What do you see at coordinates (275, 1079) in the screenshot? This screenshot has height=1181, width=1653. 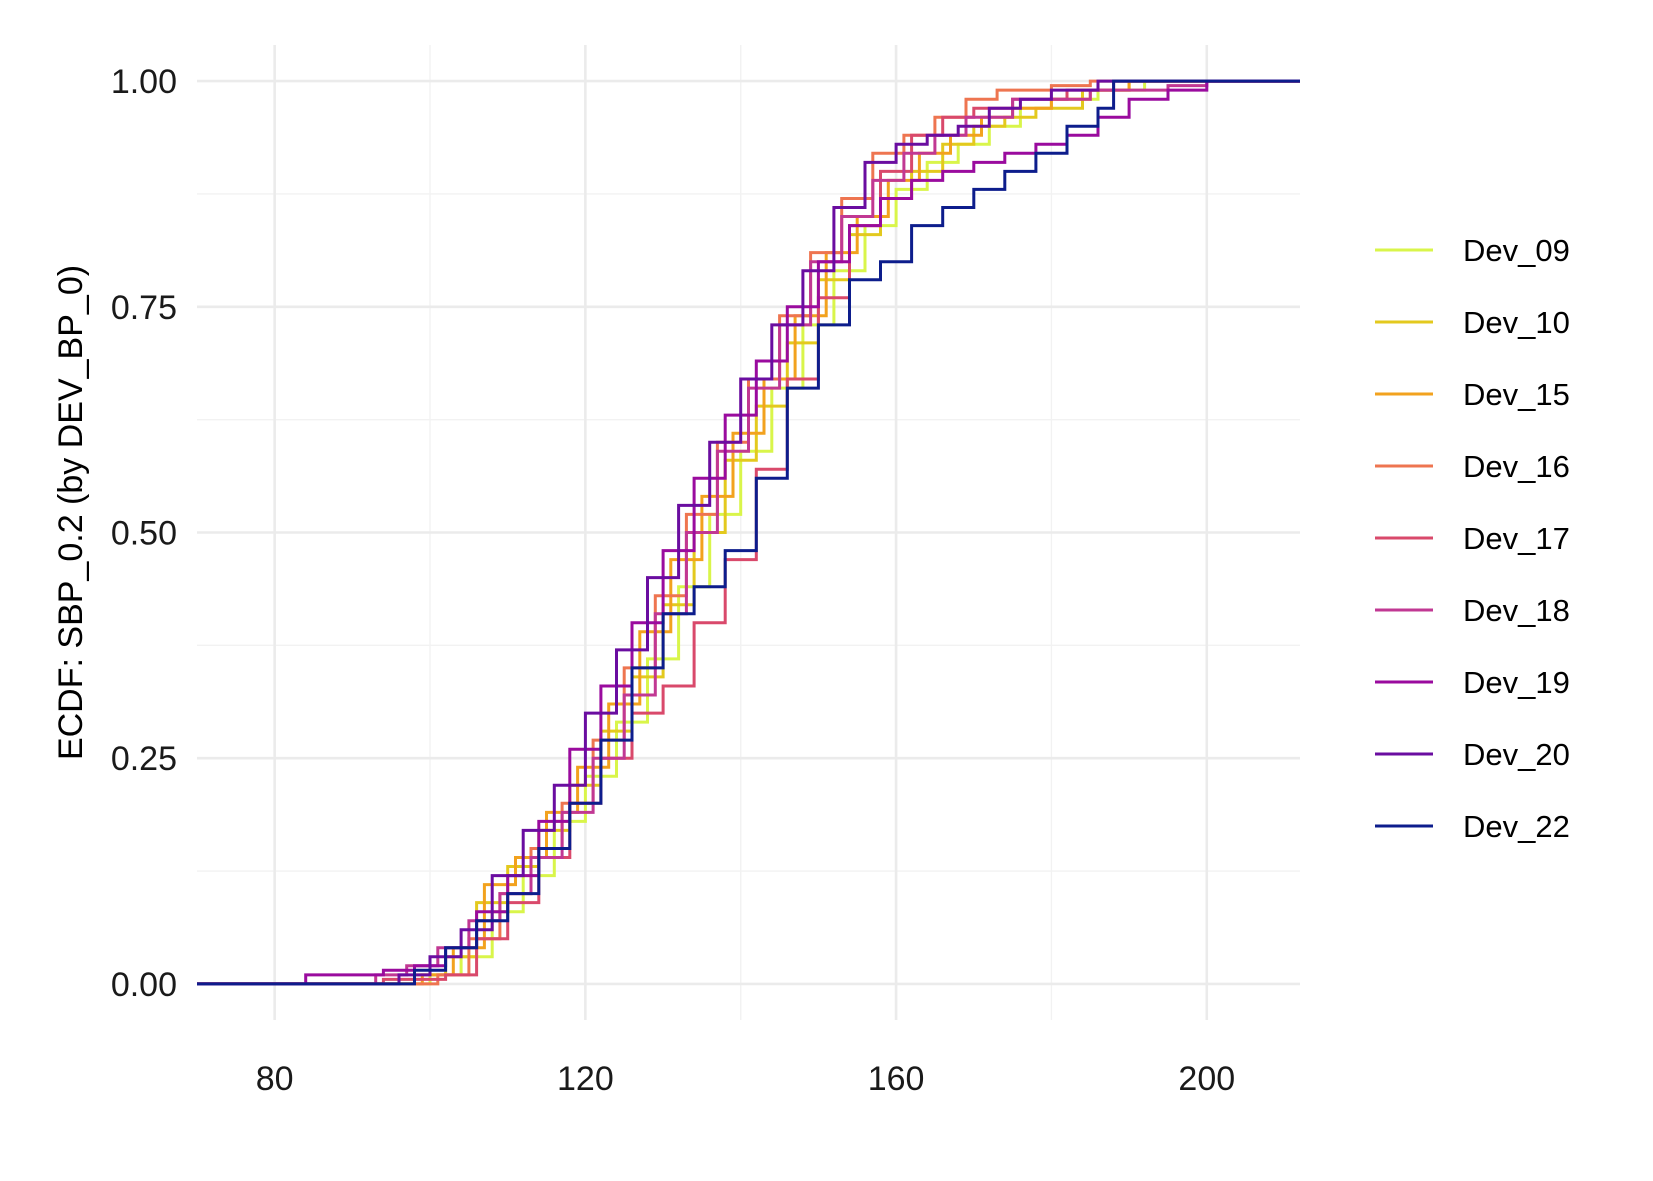 I see `x-tick-label: 80` at bounding box center [275, 1079].